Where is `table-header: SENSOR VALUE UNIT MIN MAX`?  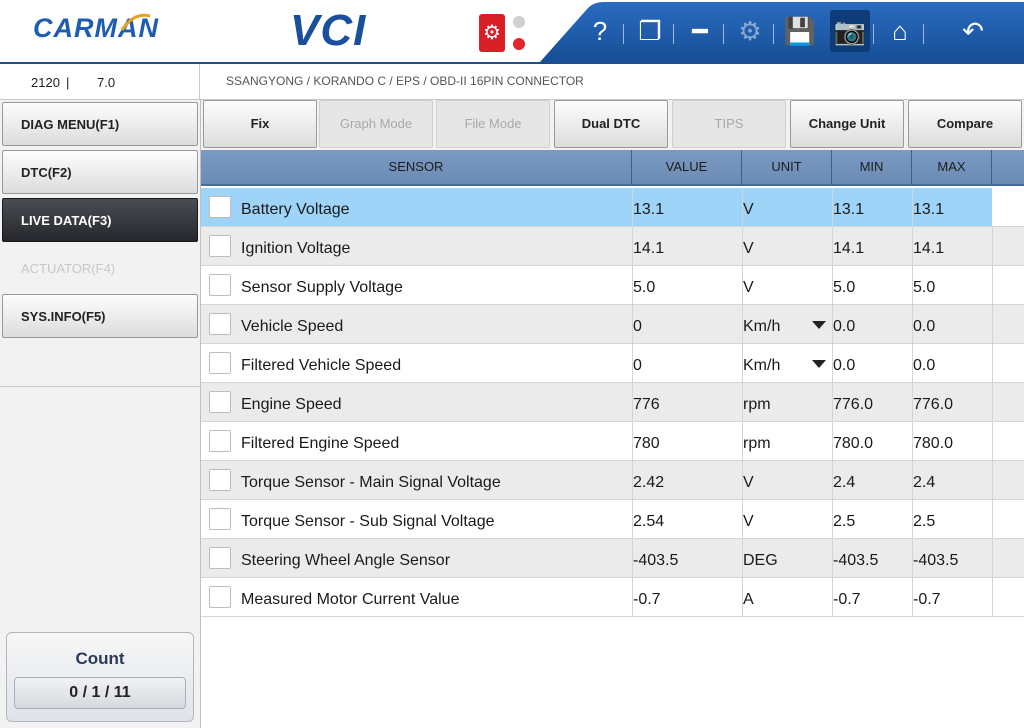 table-header: SENSOR VALUE UNIT MIN MAX is located at coordinates (612, 168).